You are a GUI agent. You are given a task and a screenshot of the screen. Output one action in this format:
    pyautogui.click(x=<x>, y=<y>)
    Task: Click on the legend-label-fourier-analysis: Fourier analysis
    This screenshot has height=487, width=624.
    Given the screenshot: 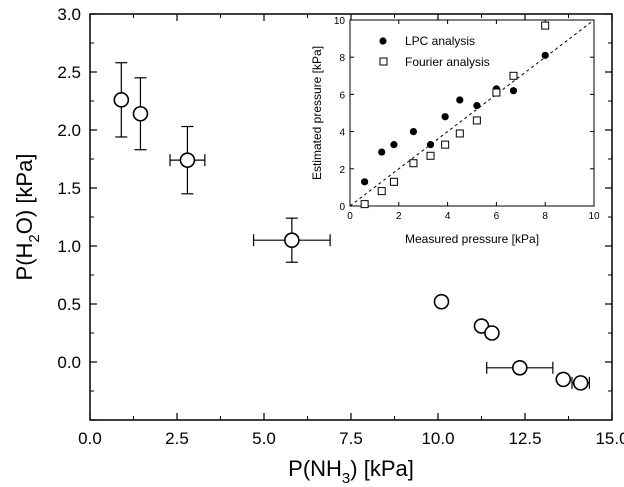 What is the action you would take?
    pyautogui.click(x=447, y=62)
    